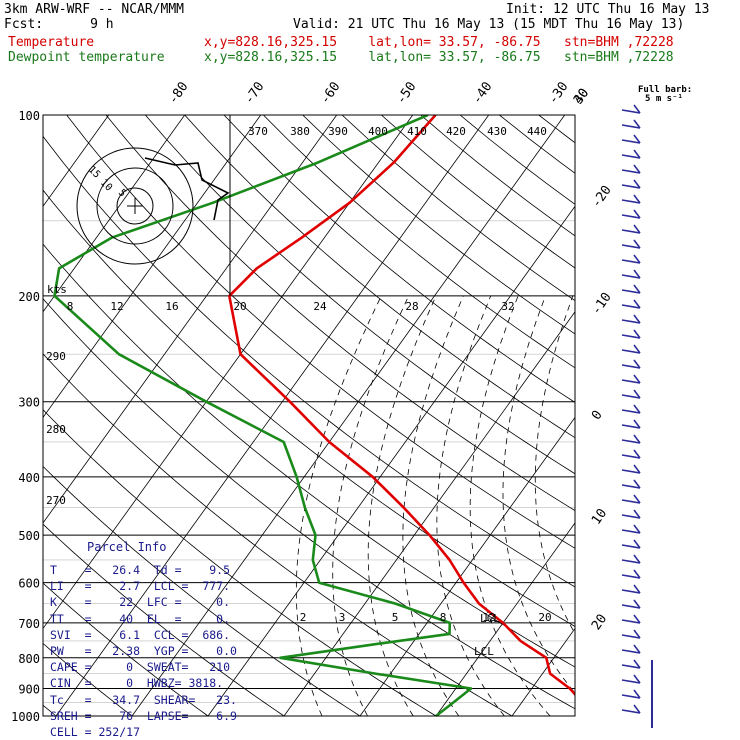  Describe the element at coordinates (29, 478) in the screenshot. I see `pressure-label: 400` at that location.